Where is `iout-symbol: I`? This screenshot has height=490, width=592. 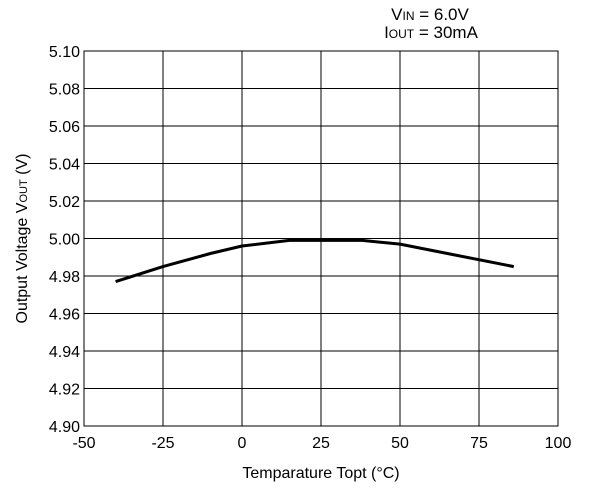 iout-symbol: I is located at coordinates (386, 32).